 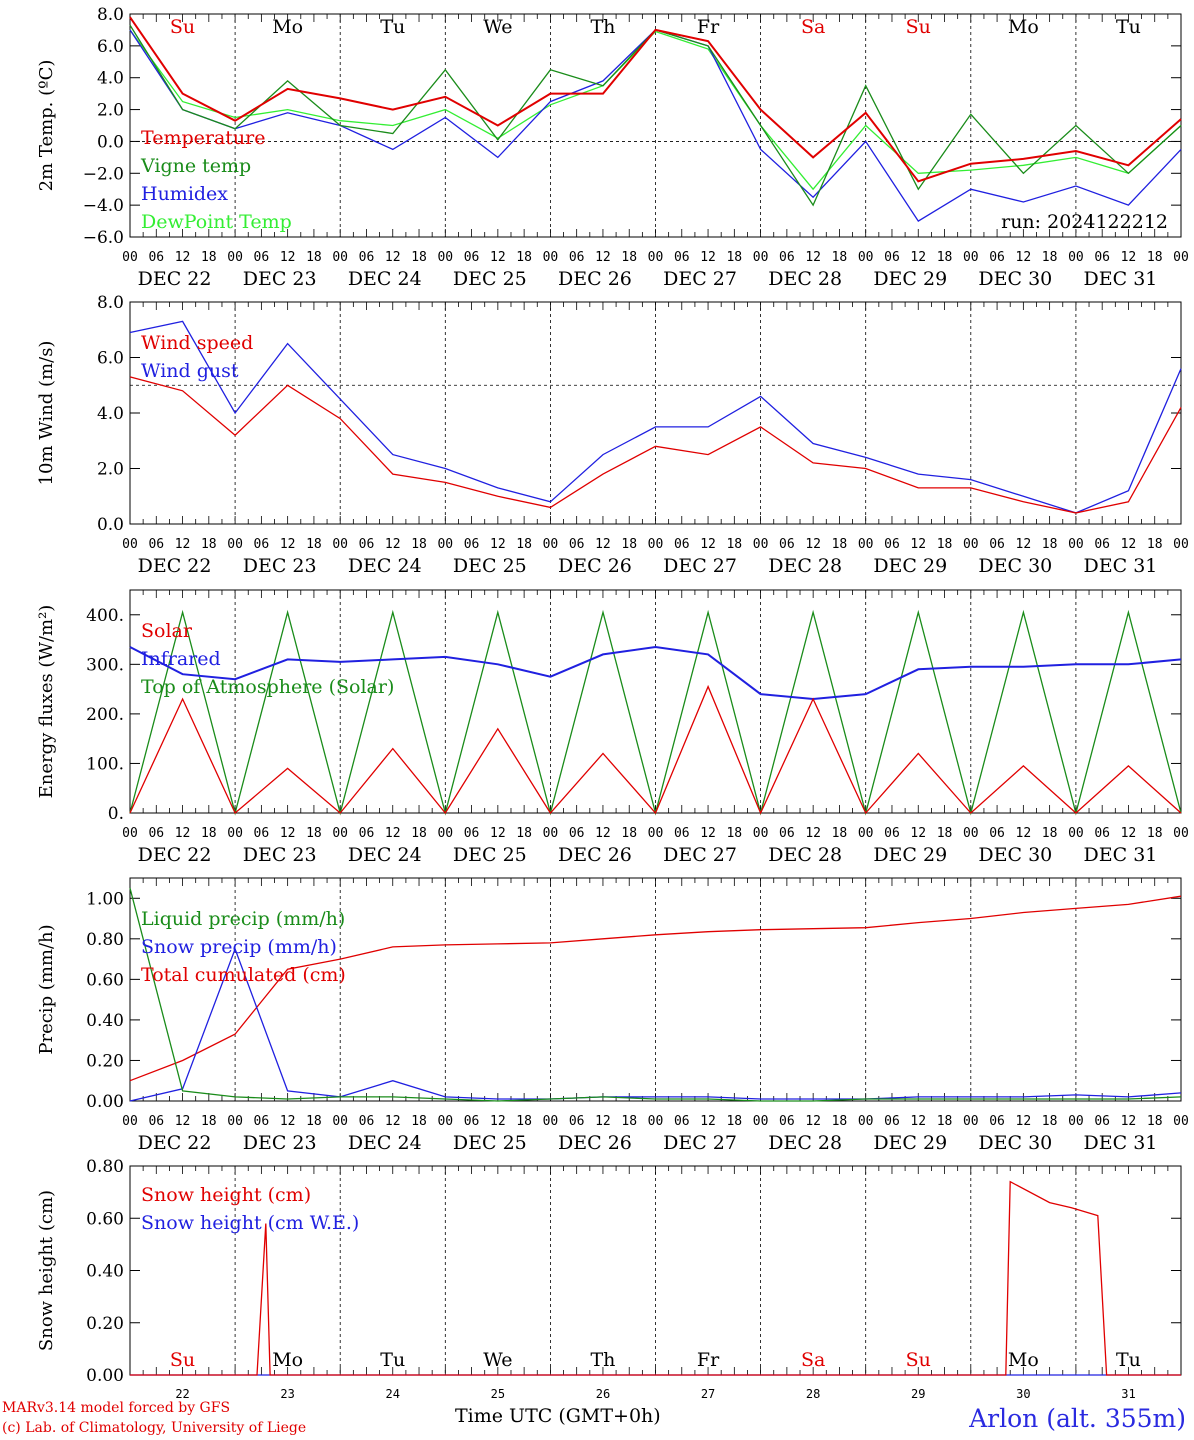 I want to click on weekday-label-top: Fr, so click(x=708, y=27).